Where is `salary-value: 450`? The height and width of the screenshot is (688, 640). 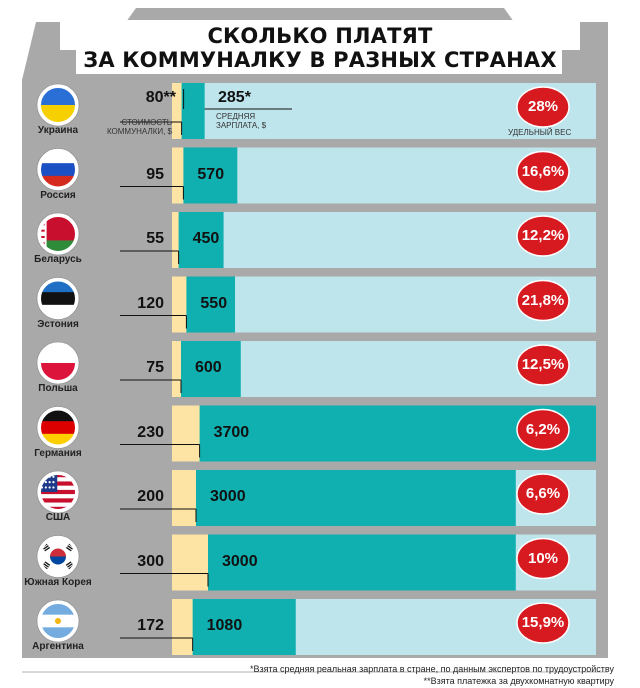 salary-value: 450 is located at coordinates (206, 238).